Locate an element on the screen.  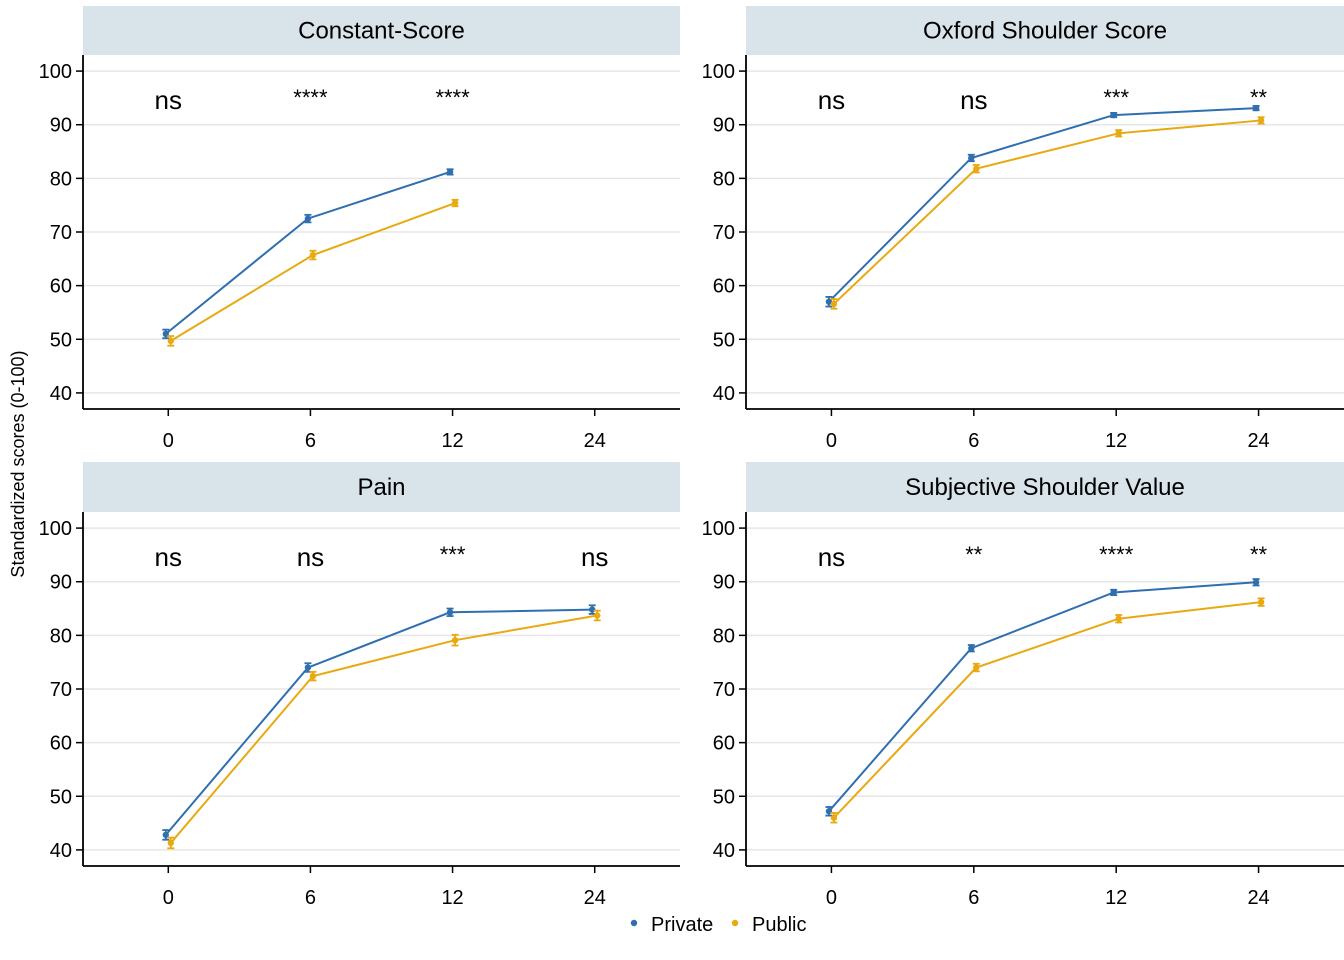
legend-item-public: Public is located at coordinates (768, 925).